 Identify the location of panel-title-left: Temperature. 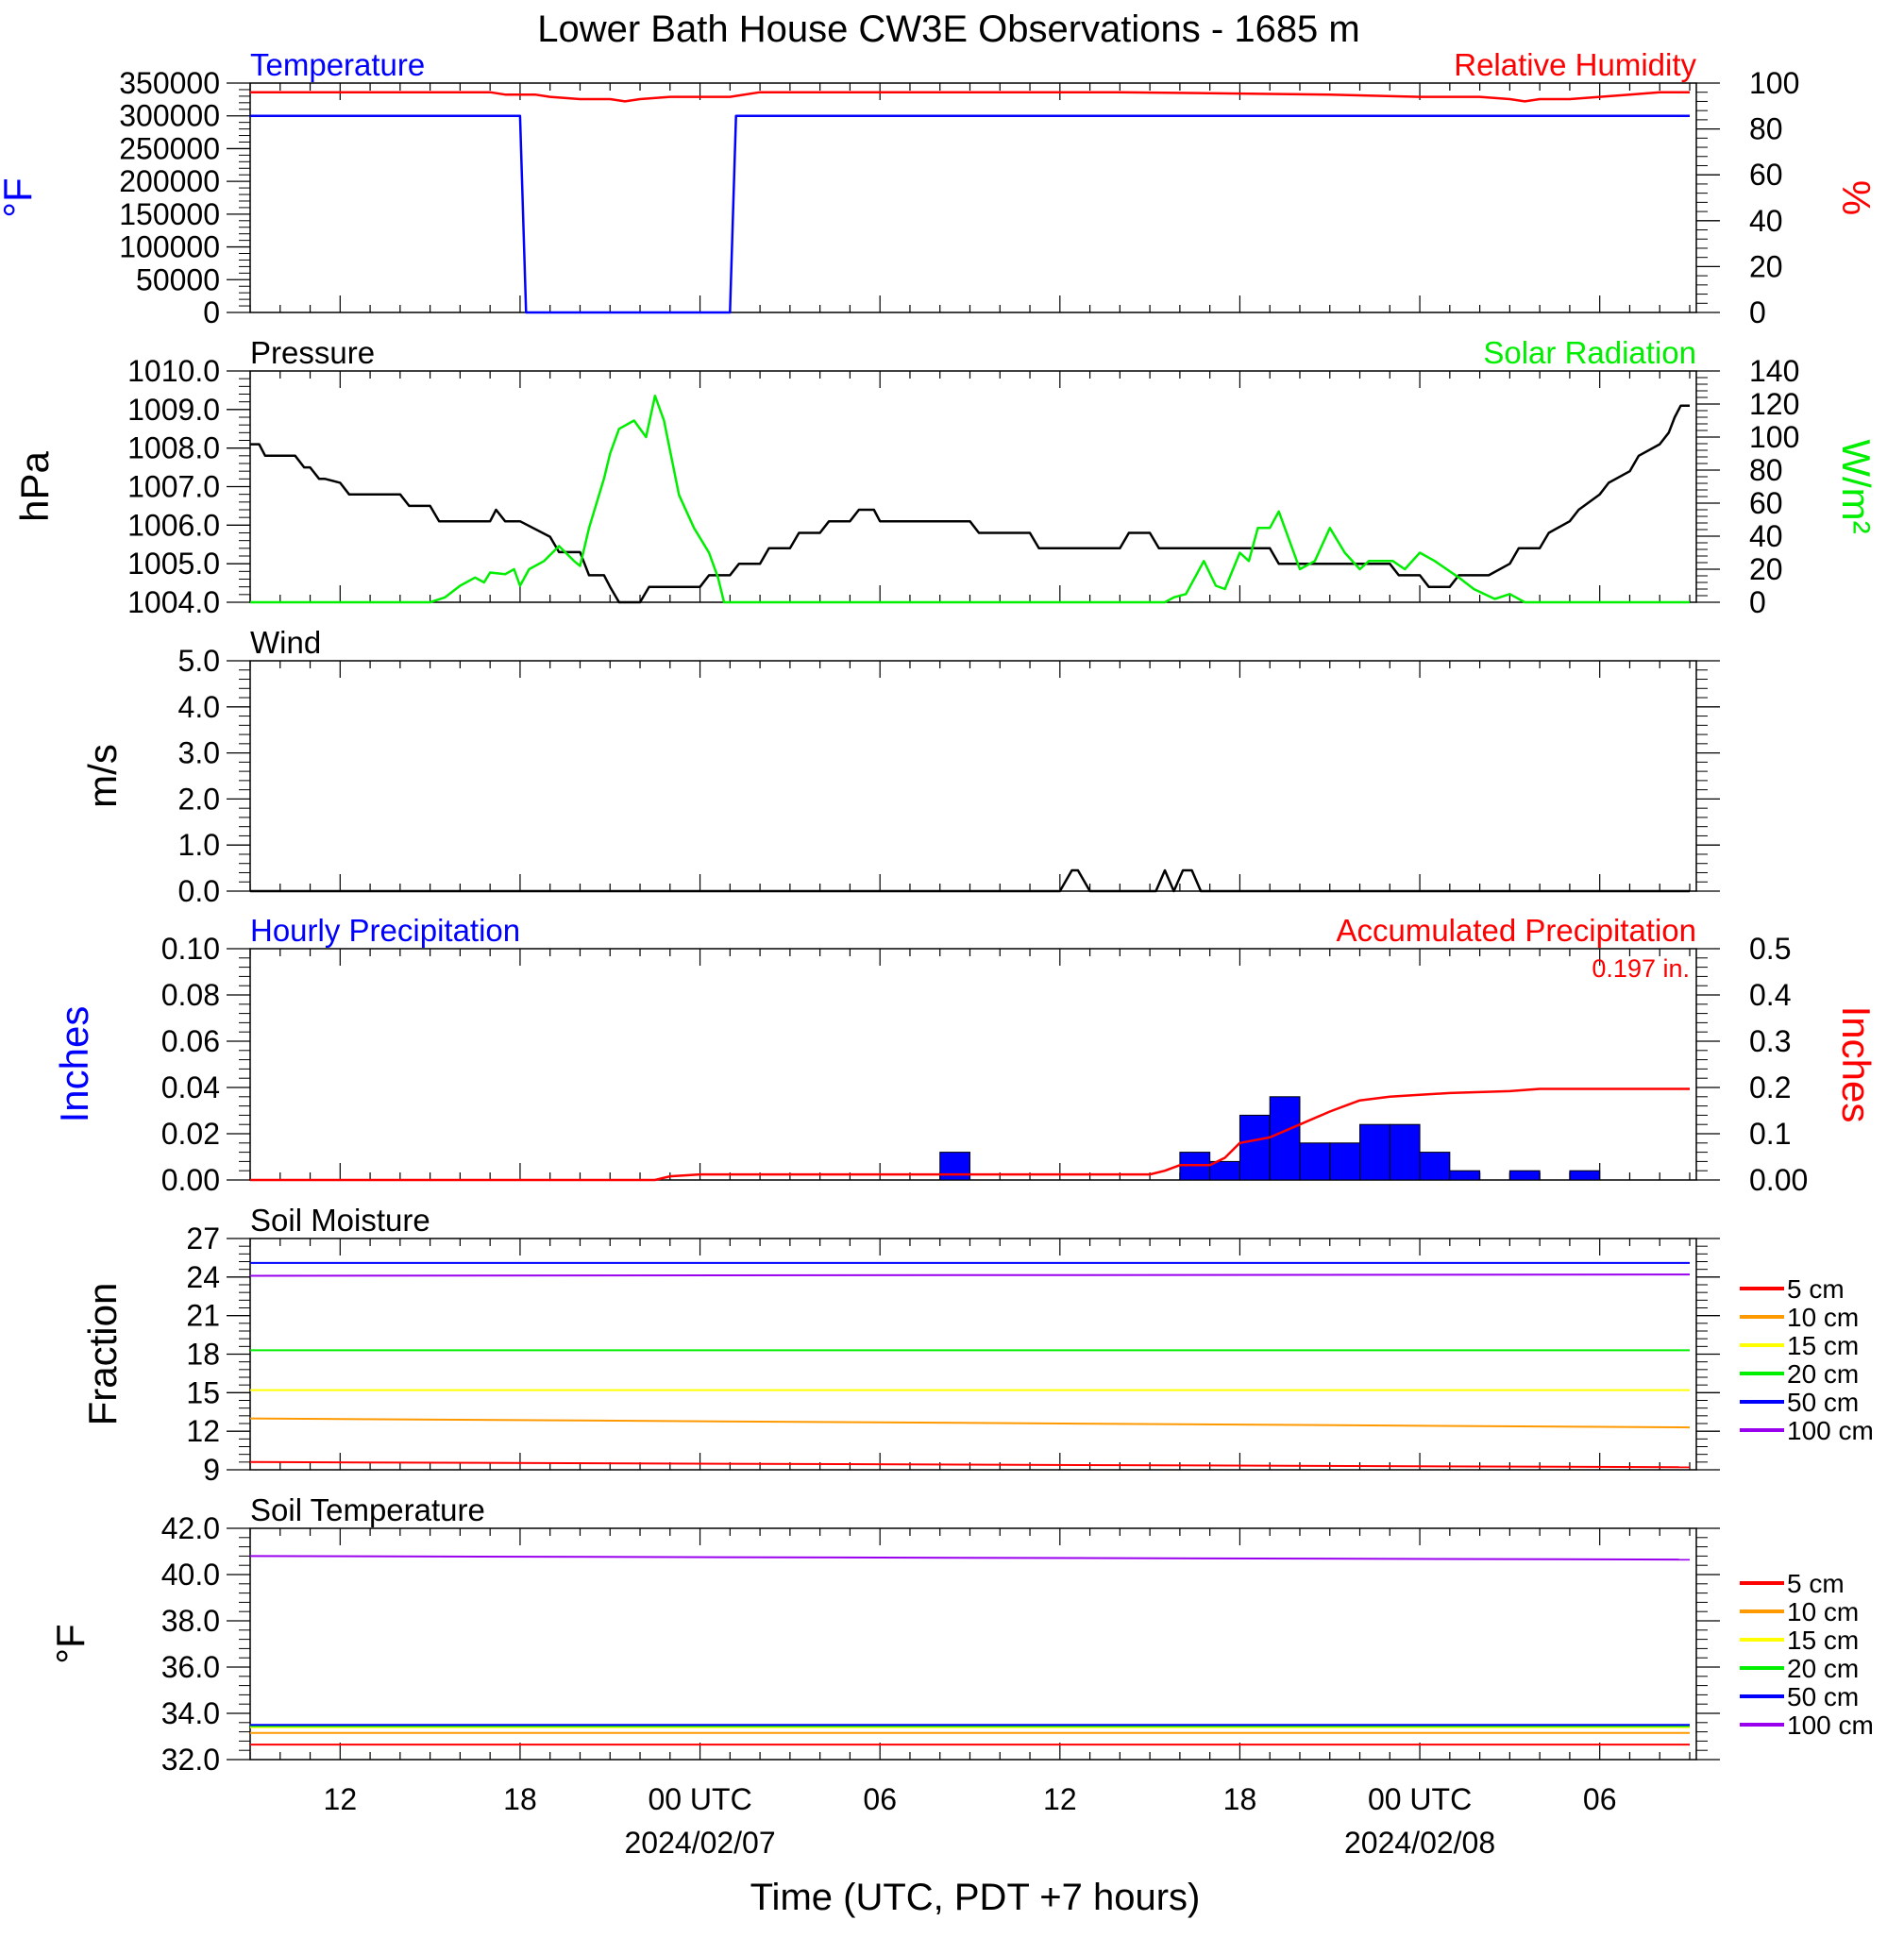
(337, 65).